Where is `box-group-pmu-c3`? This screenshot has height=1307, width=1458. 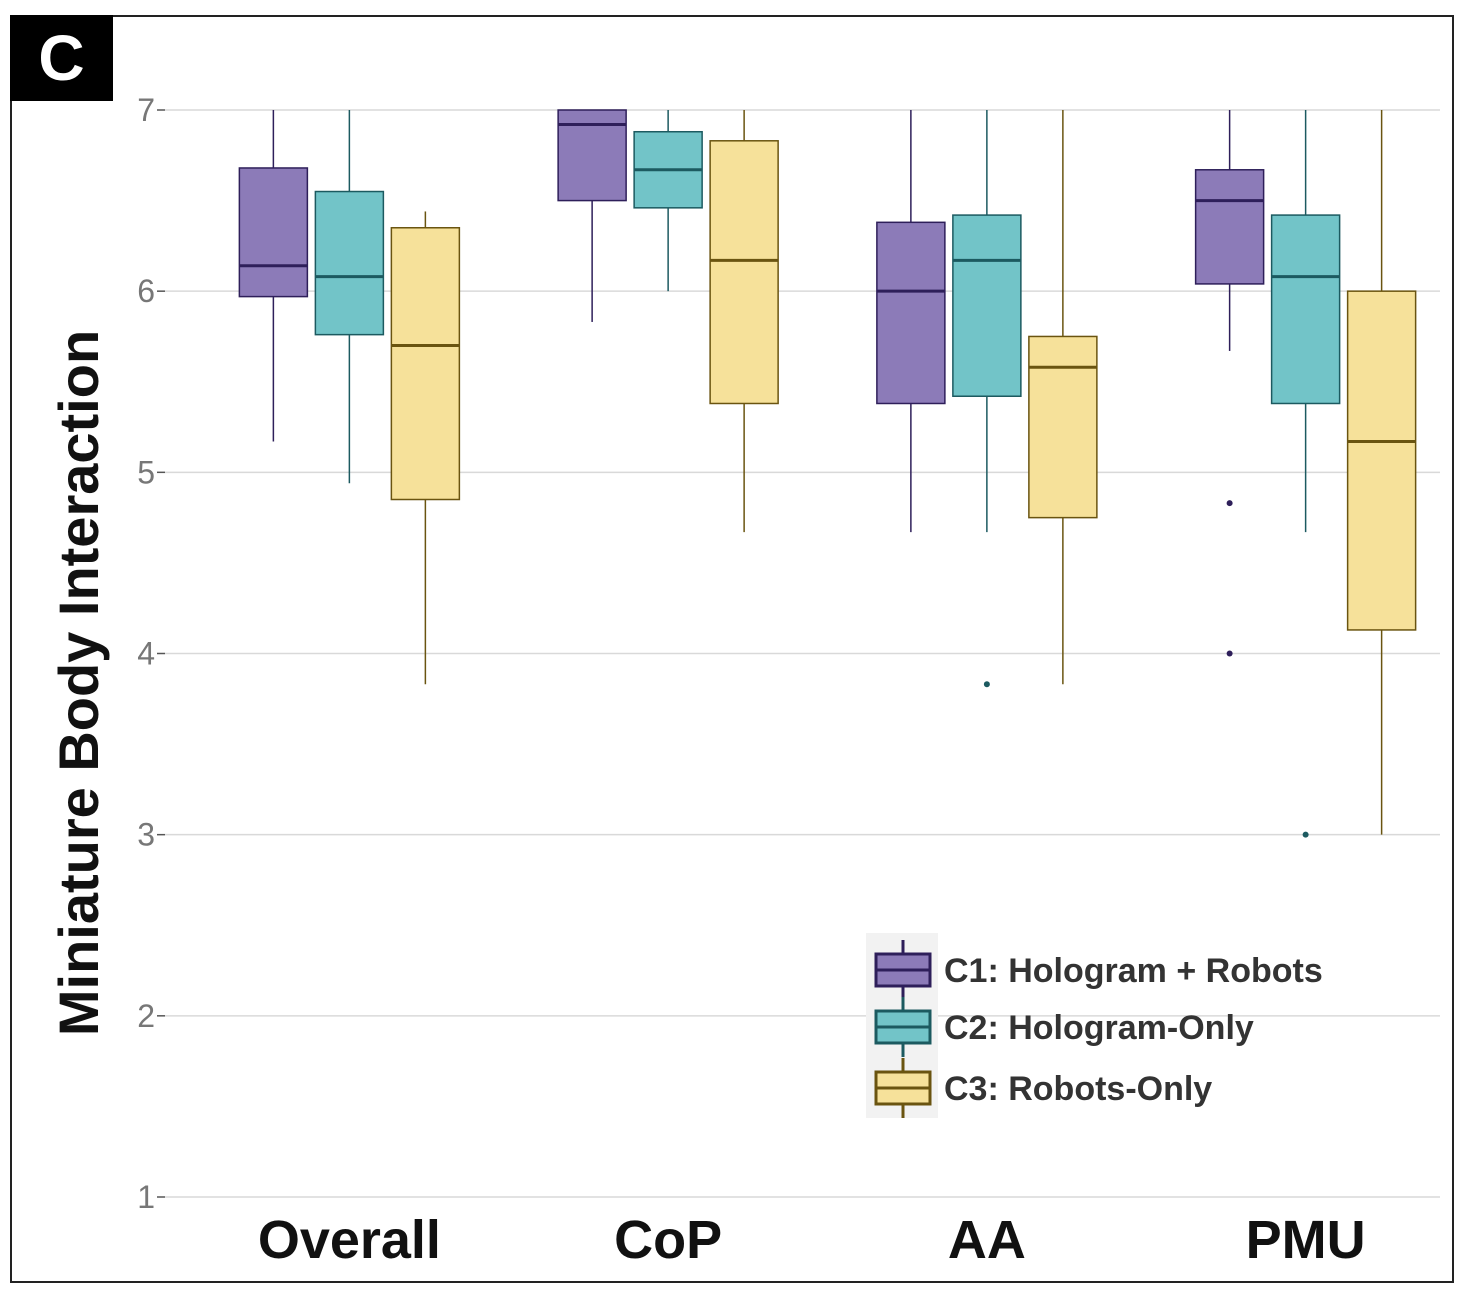
box-group-pmu-c3 is located at coordinates (1381, 472).